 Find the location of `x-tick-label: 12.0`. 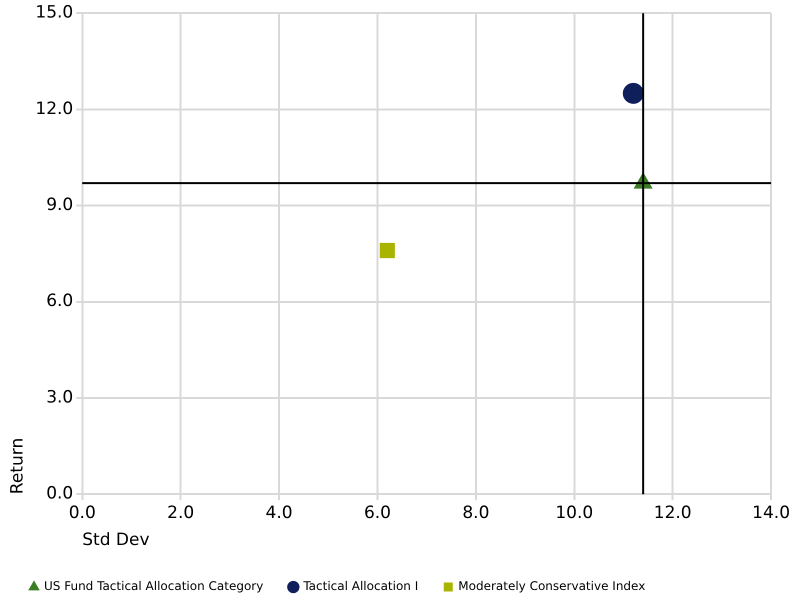

x-tick-label: 12.0 is located at coordinates (673, 512).